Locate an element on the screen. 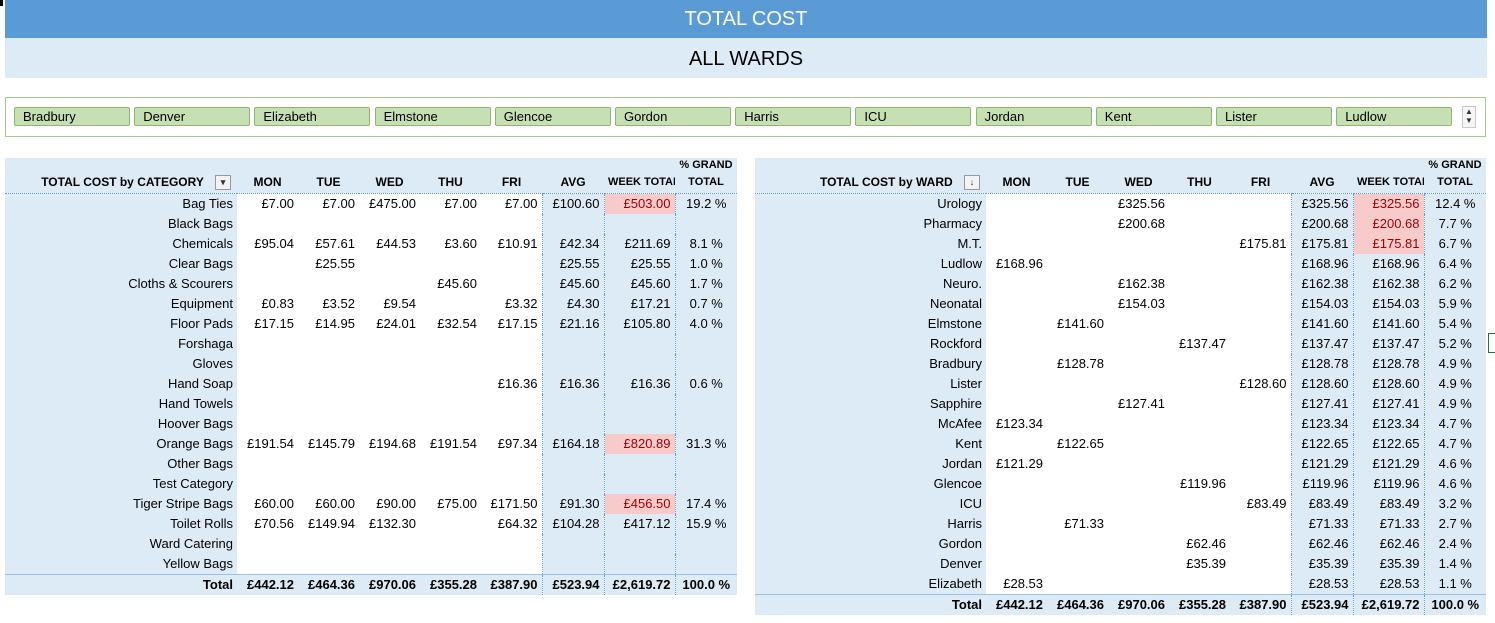  row-label: Gloves is located at coordinates (121, 364).